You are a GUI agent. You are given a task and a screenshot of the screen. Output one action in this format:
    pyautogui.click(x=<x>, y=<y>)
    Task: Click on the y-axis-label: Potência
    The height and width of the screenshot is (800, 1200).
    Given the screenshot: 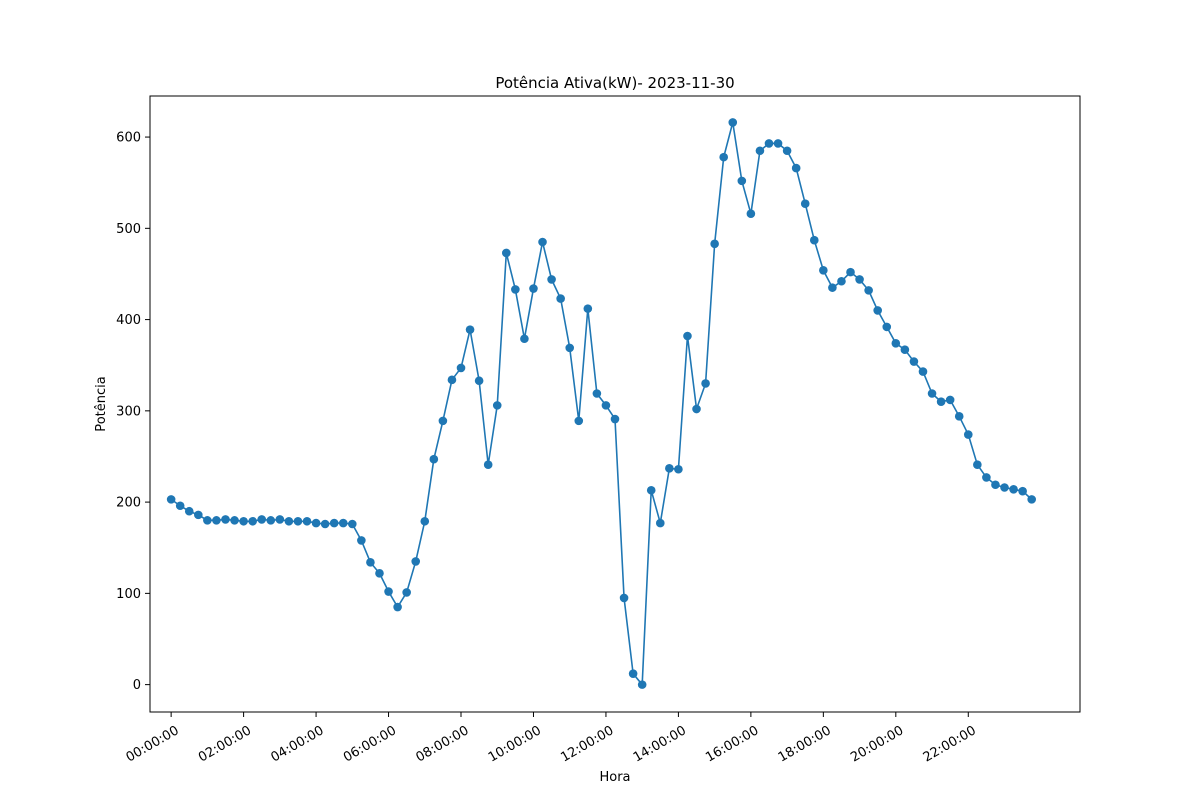 What is the action you would take?
    pyautogui.click(x=101, y=403)
    